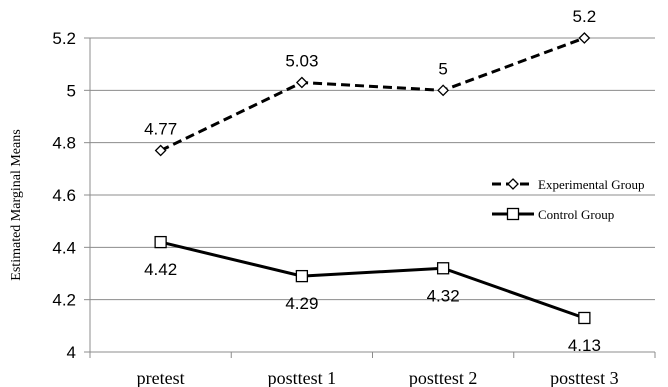 The width and height of the screenshot is (668, 387). I want to click on y-tick-label: 4.8, so click(64, 143).